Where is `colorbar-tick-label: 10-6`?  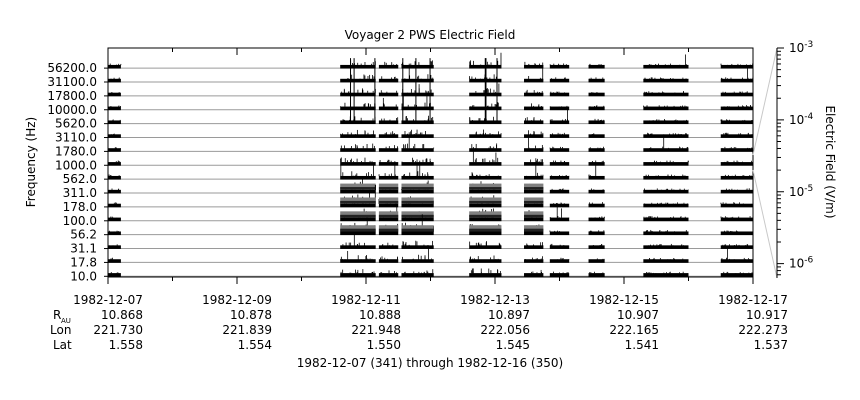
colorbar-tick-label: 10-6 is located at coordinates (801, 263).